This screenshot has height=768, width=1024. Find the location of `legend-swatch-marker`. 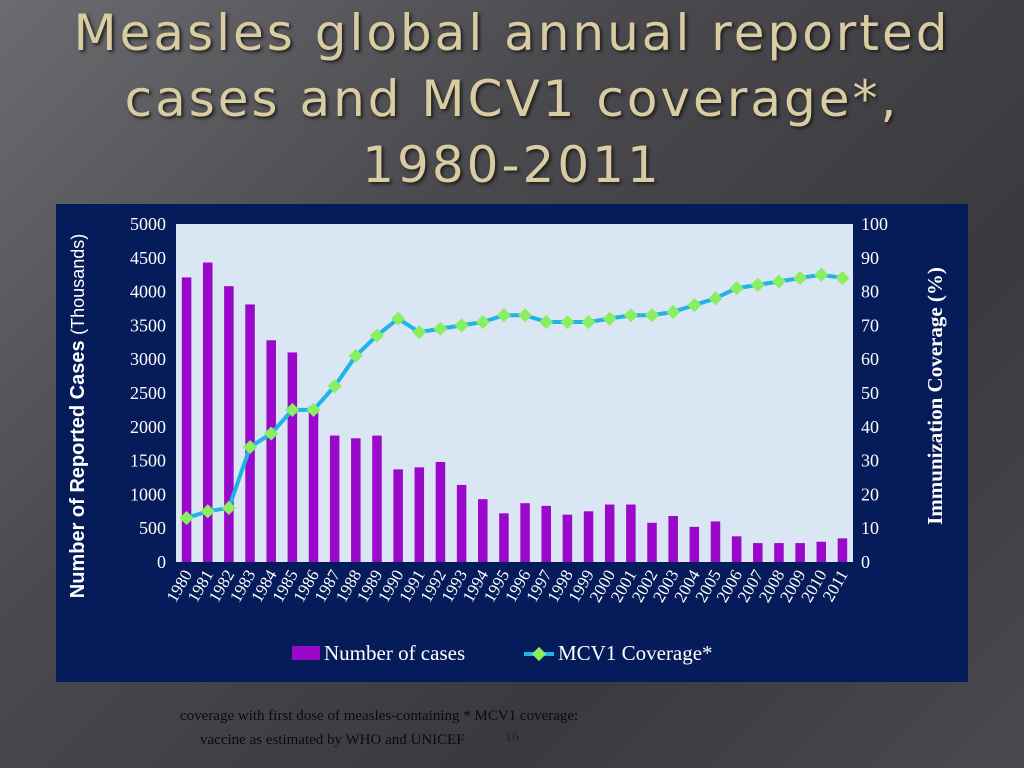

legend-swatch-marker is located at coordinates (539, 654).